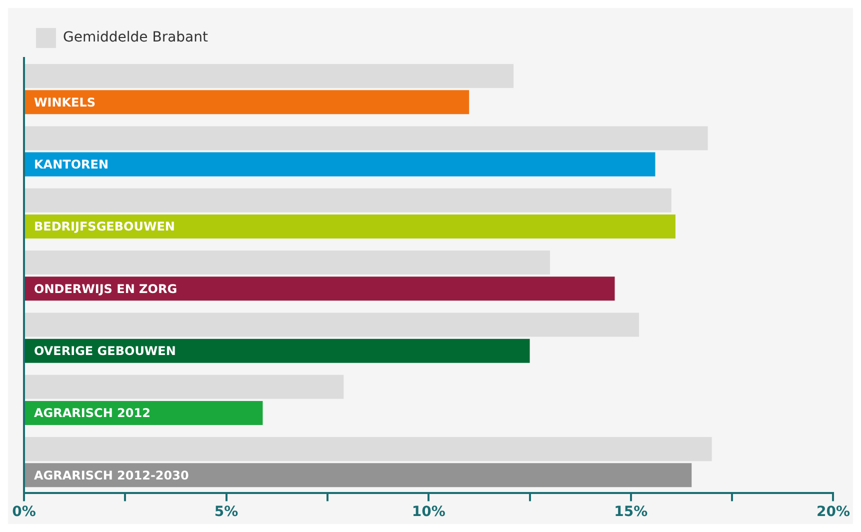  Describe the element at coordinates (65, 102) in the screenshot. I see `y-tick-label: WINKELS` at that location.